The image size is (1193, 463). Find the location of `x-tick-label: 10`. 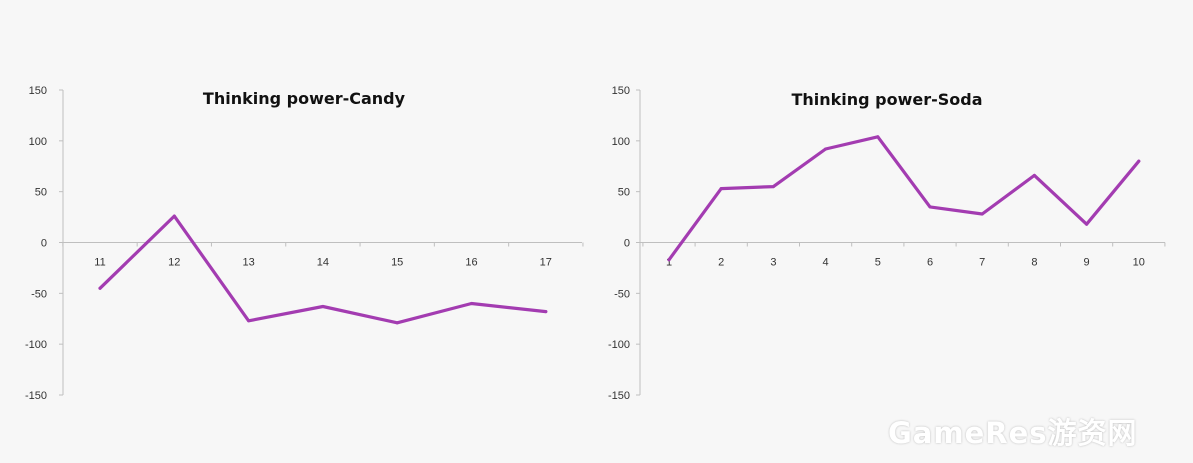

x-tick-label: 10 is located at coordinates (1139, 263).